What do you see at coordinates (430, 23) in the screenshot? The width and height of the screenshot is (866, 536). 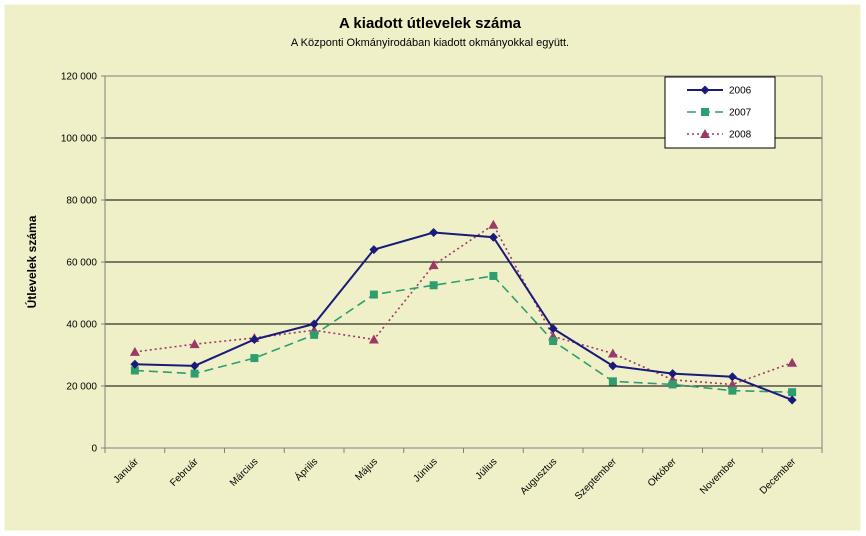 I see `chart-title: A kiadott útlevelek száma` at bounding box center [430, 23].